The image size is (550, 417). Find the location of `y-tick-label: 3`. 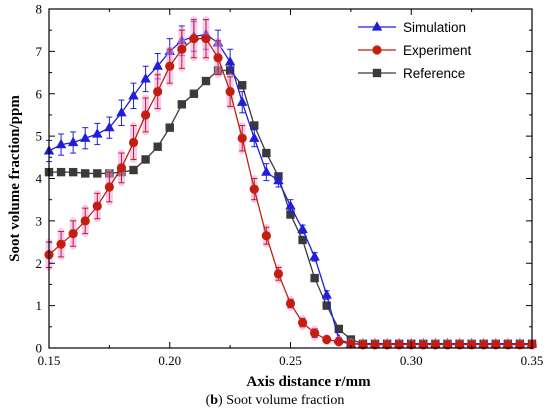

y-tick-label: 3 is located at coordinates (39, 220).